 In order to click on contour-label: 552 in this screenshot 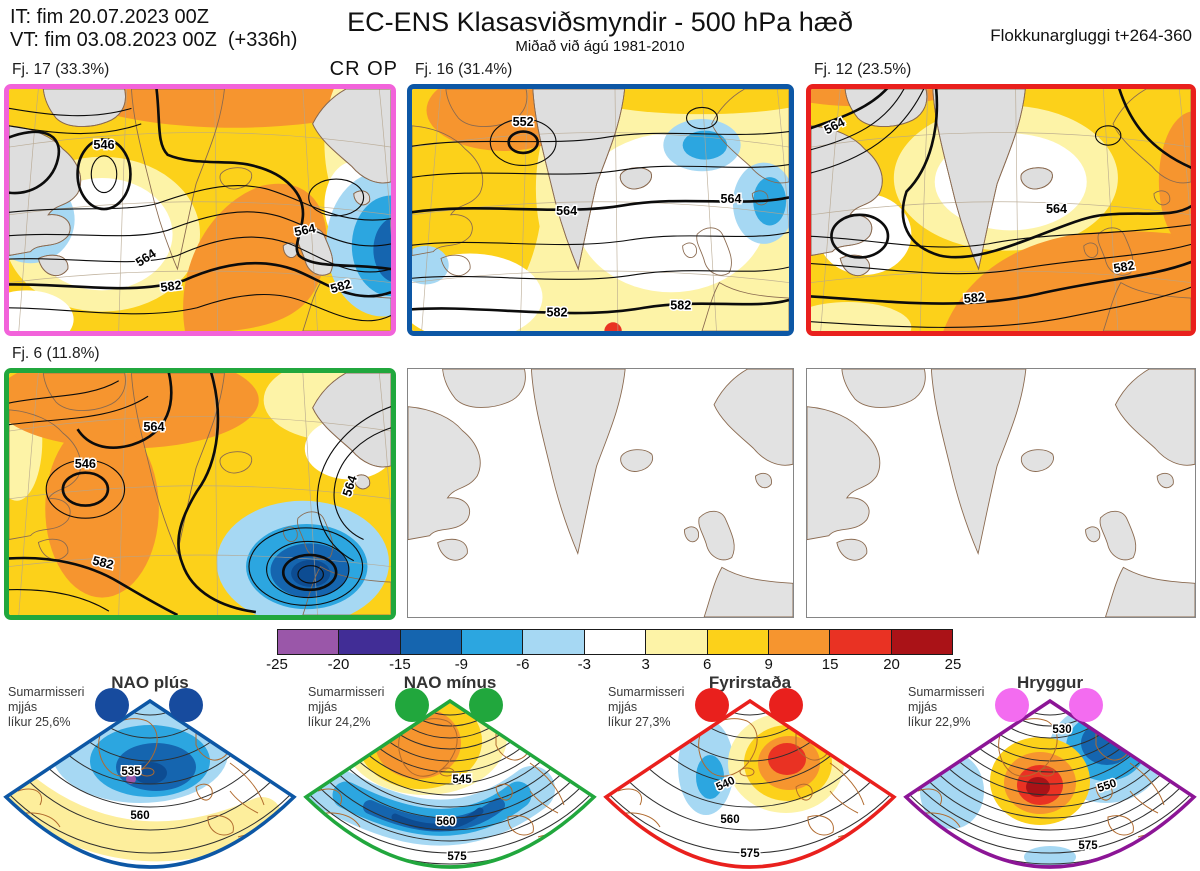, I will do `click(523, 122)`.